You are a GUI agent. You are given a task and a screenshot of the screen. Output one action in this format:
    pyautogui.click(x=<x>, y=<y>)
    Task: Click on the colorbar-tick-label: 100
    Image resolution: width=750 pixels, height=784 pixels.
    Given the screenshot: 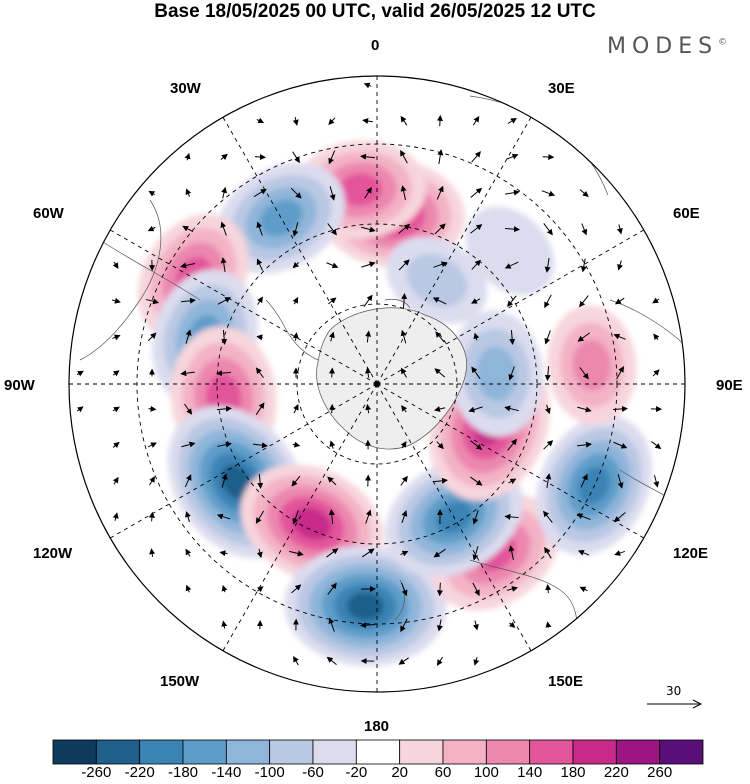 What is the action you would take?
    pyautogui.click(x=486, y=772)
    